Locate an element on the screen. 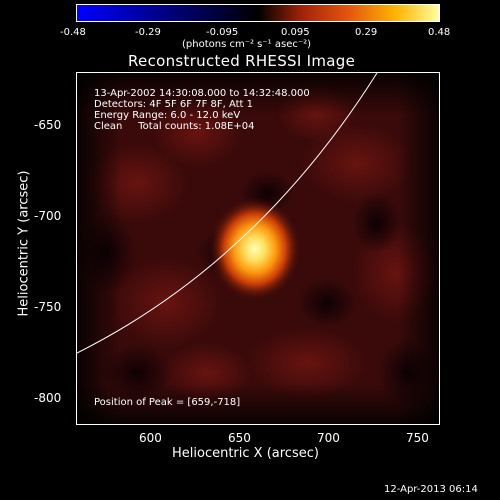 This screenshot has width=500, height=500. y-tick-label: -750 is located at coordinates (48, 307).